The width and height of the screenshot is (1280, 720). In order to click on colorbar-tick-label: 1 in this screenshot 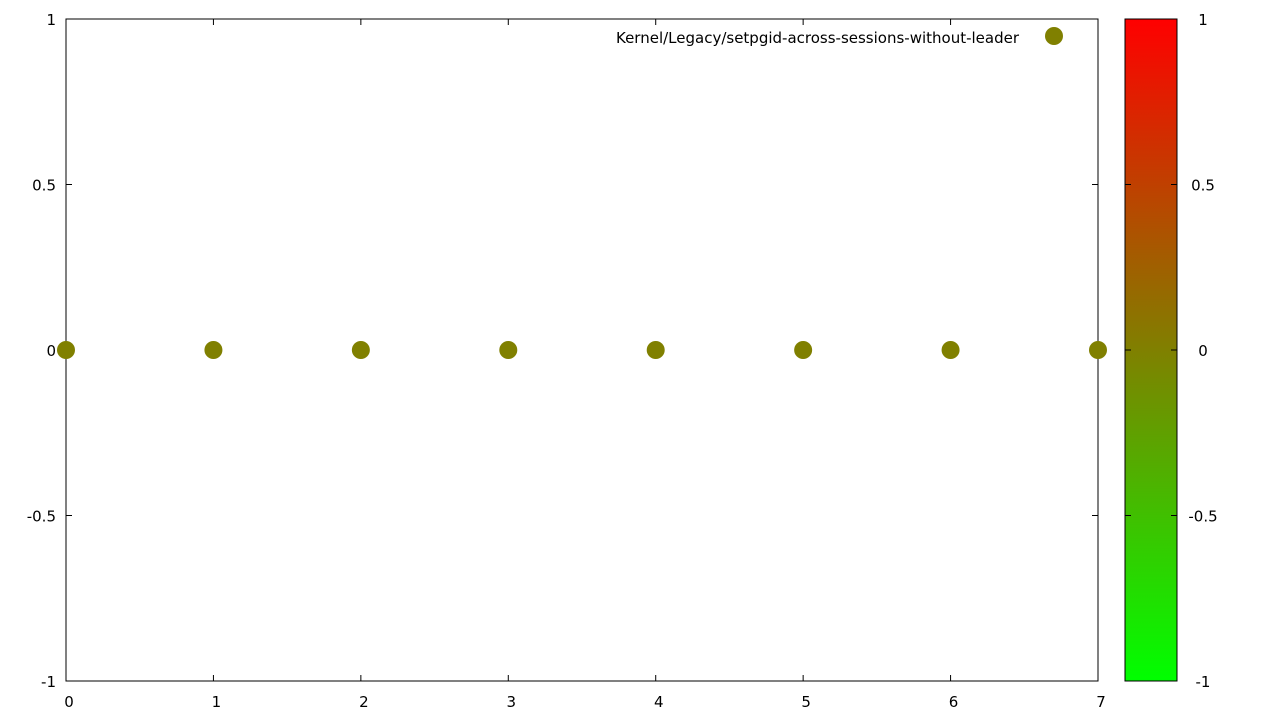, I will do `click(1203, 20)`.